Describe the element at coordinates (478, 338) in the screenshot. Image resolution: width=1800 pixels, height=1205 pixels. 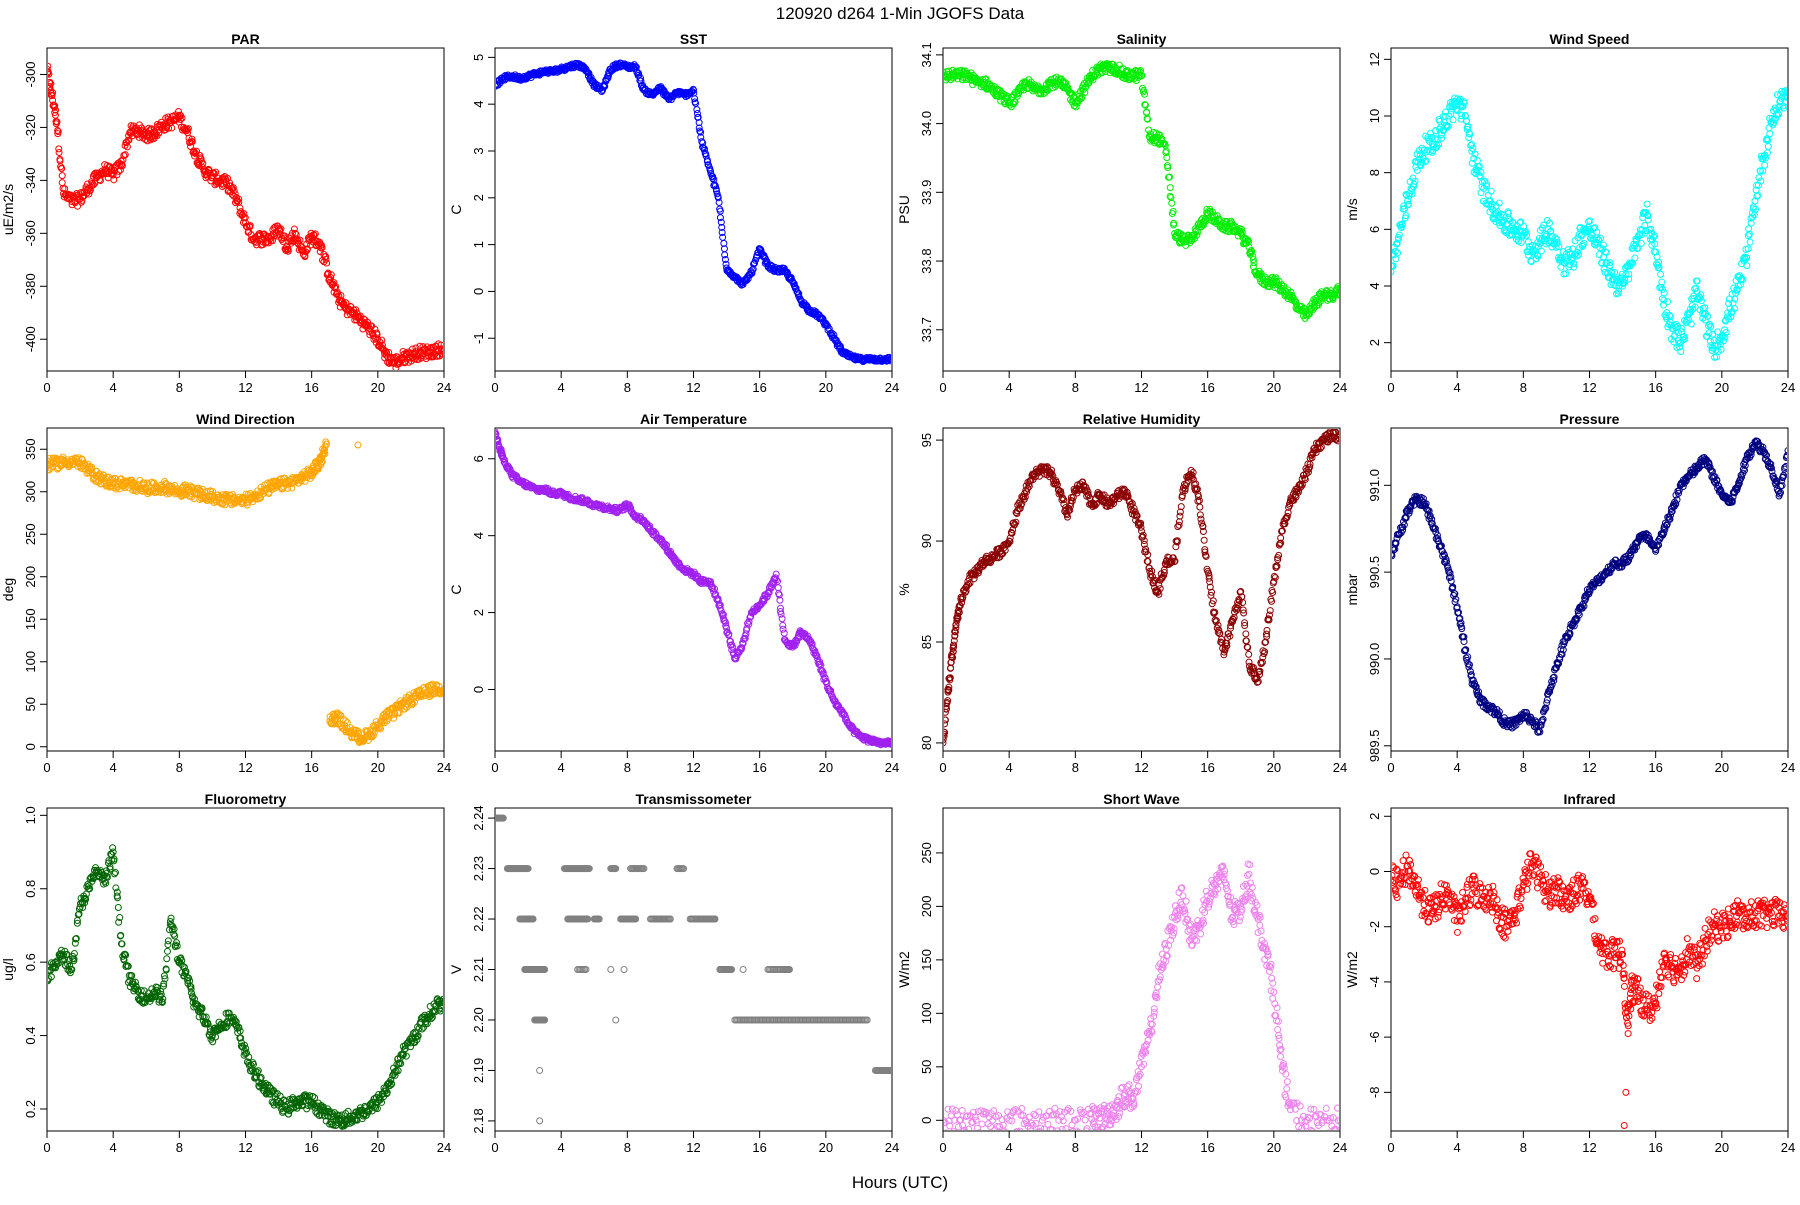
I see `y-tick-label: -1` at that location.